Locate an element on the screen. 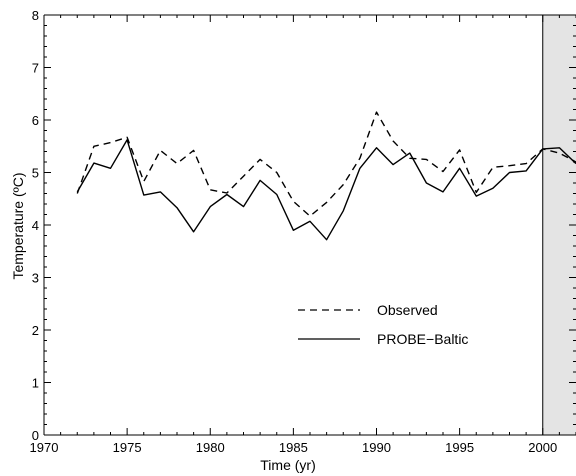 The width and height of the screenshot is (576, 476). y-tick-label: 6 is located at coordinates (35, 120).